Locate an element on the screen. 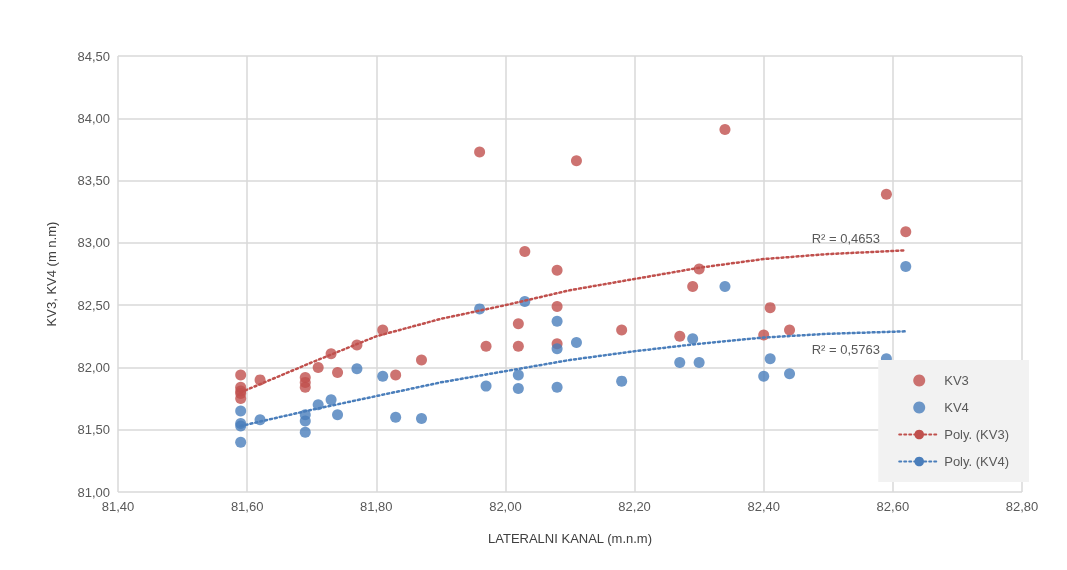 The height and width of the screenshot is (570, 1067). x-tick-label: 82,00 is located at coordinates (505, 506).